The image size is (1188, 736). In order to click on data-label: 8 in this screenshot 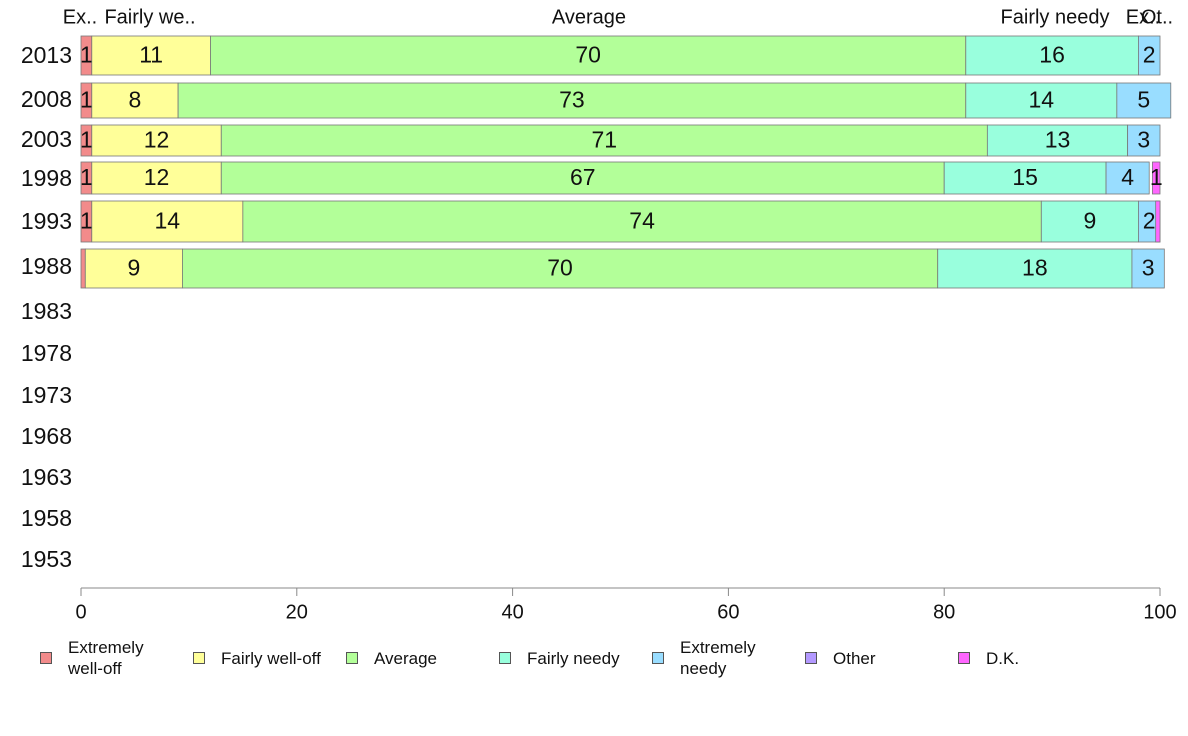, I will do `click(135, 100)`.